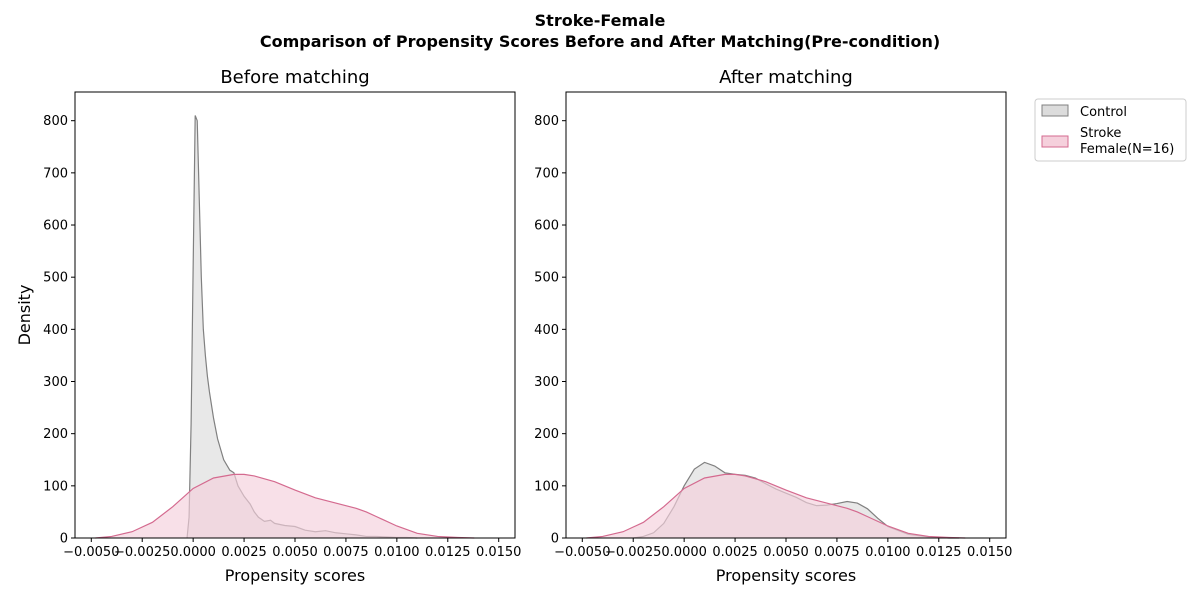  What do you see at coordinates (24, 315) in the screenshot?
I see `y-axis-label: Density` at bounding box center [24, 315].